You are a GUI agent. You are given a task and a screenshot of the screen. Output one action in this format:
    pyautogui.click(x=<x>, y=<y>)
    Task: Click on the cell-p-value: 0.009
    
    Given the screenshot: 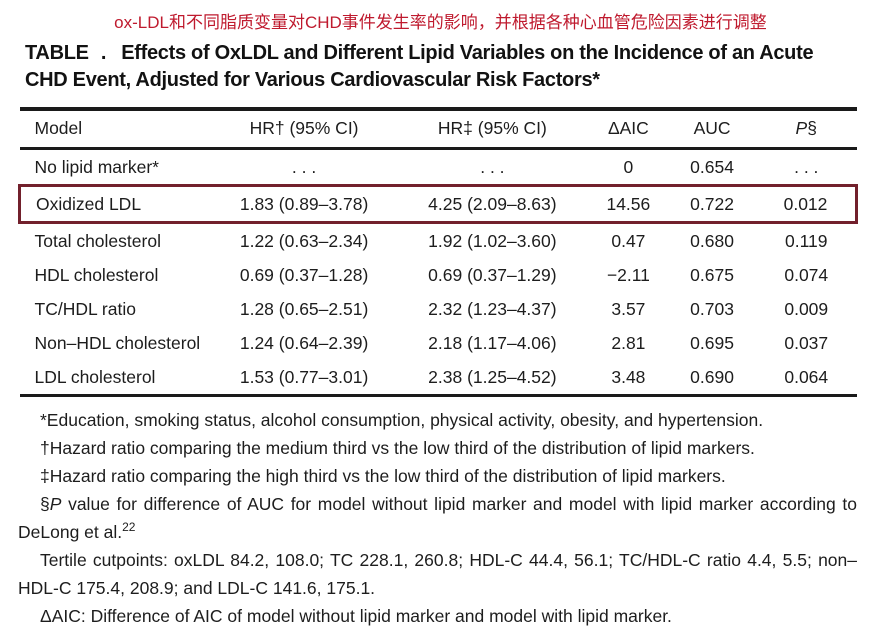 What is the action you would take?
    pyautogui.click(x=806, y=308)
    